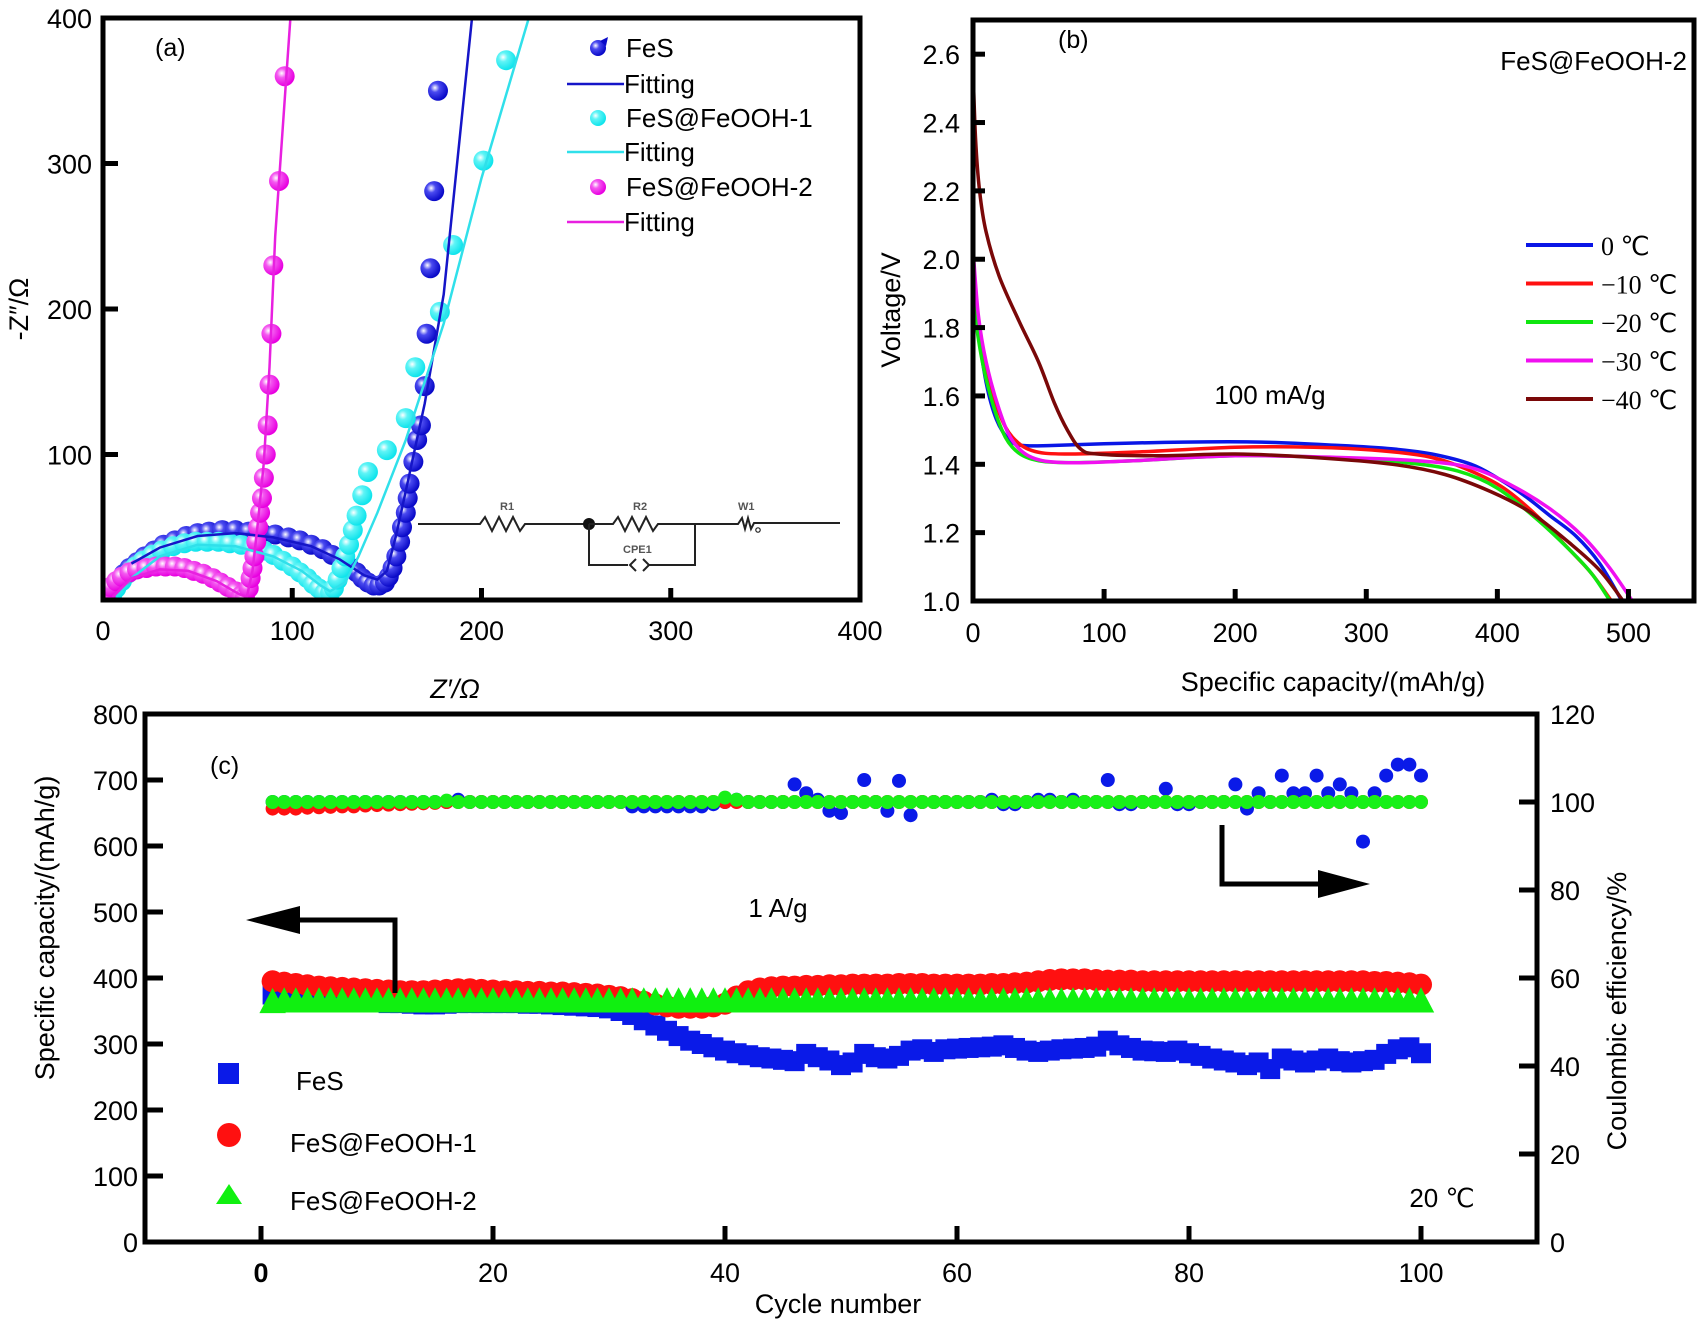 This screenshot has height=1321, width=1698. I want to click on y-tick-label: 600, so click(115, 847).